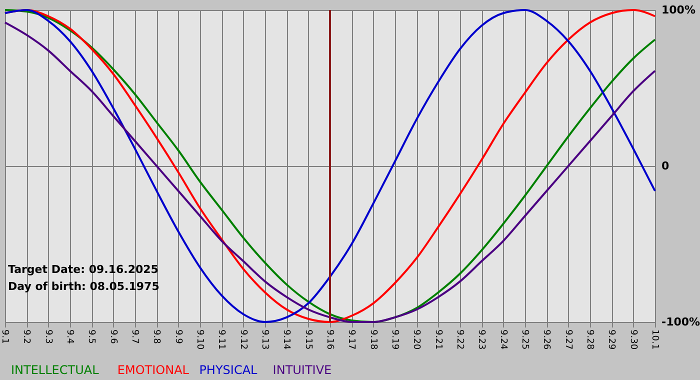 Image resolution: width=700 pixels, height=380 pixels. Describe the element at coordinates (633, 340) in the screenshot. I see `x-tick-label: 9.30` at that location.